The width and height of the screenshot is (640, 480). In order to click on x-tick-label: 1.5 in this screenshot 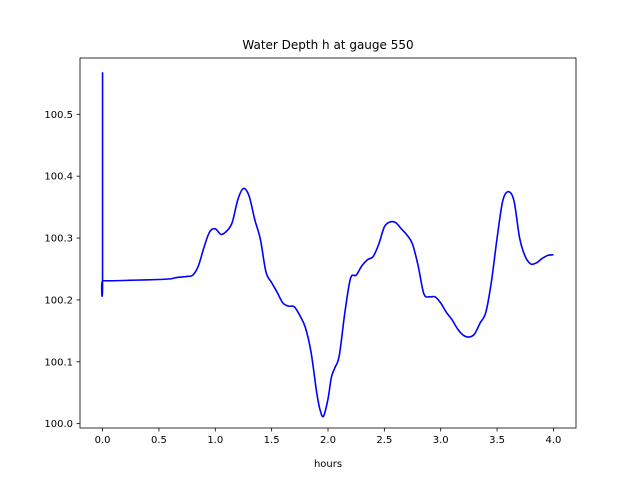, I will do `click(272, 440)`.